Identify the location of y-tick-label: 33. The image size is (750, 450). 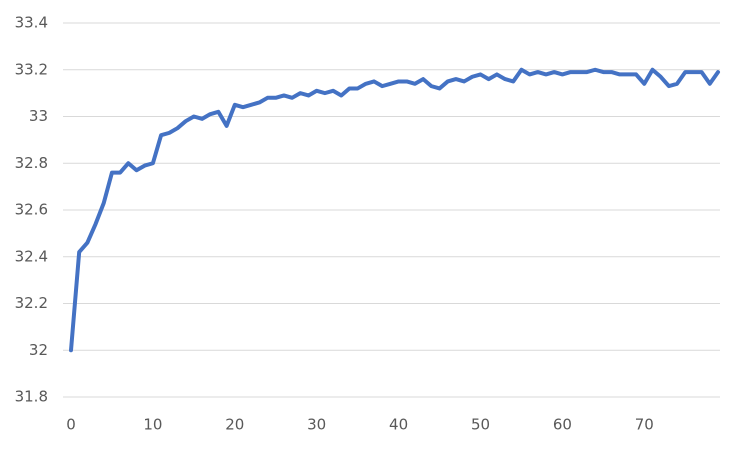
(38, 116).